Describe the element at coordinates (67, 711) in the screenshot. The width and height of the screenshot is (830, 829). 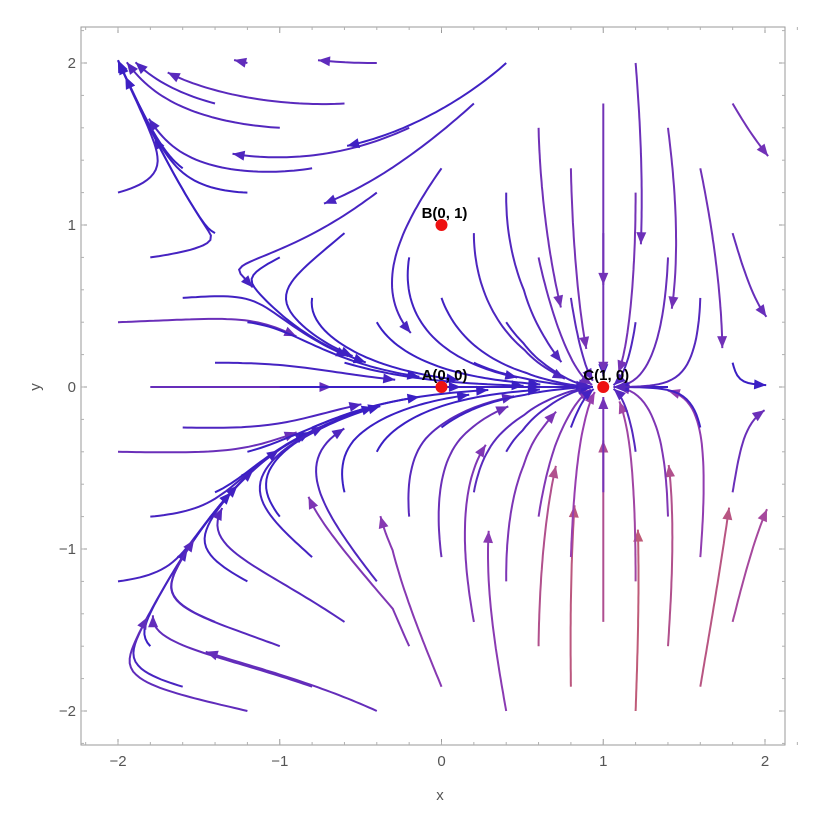
I see `y-tick-label: −2` at that location.